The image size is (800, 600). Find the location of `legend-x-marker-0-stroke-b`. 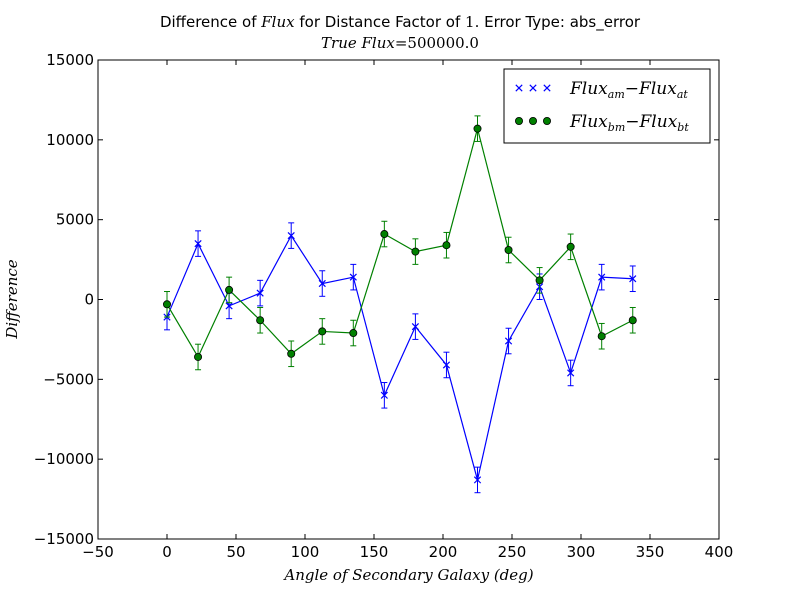

legend-x-marker-0-stroke-b is located at coordinates (519, 88).